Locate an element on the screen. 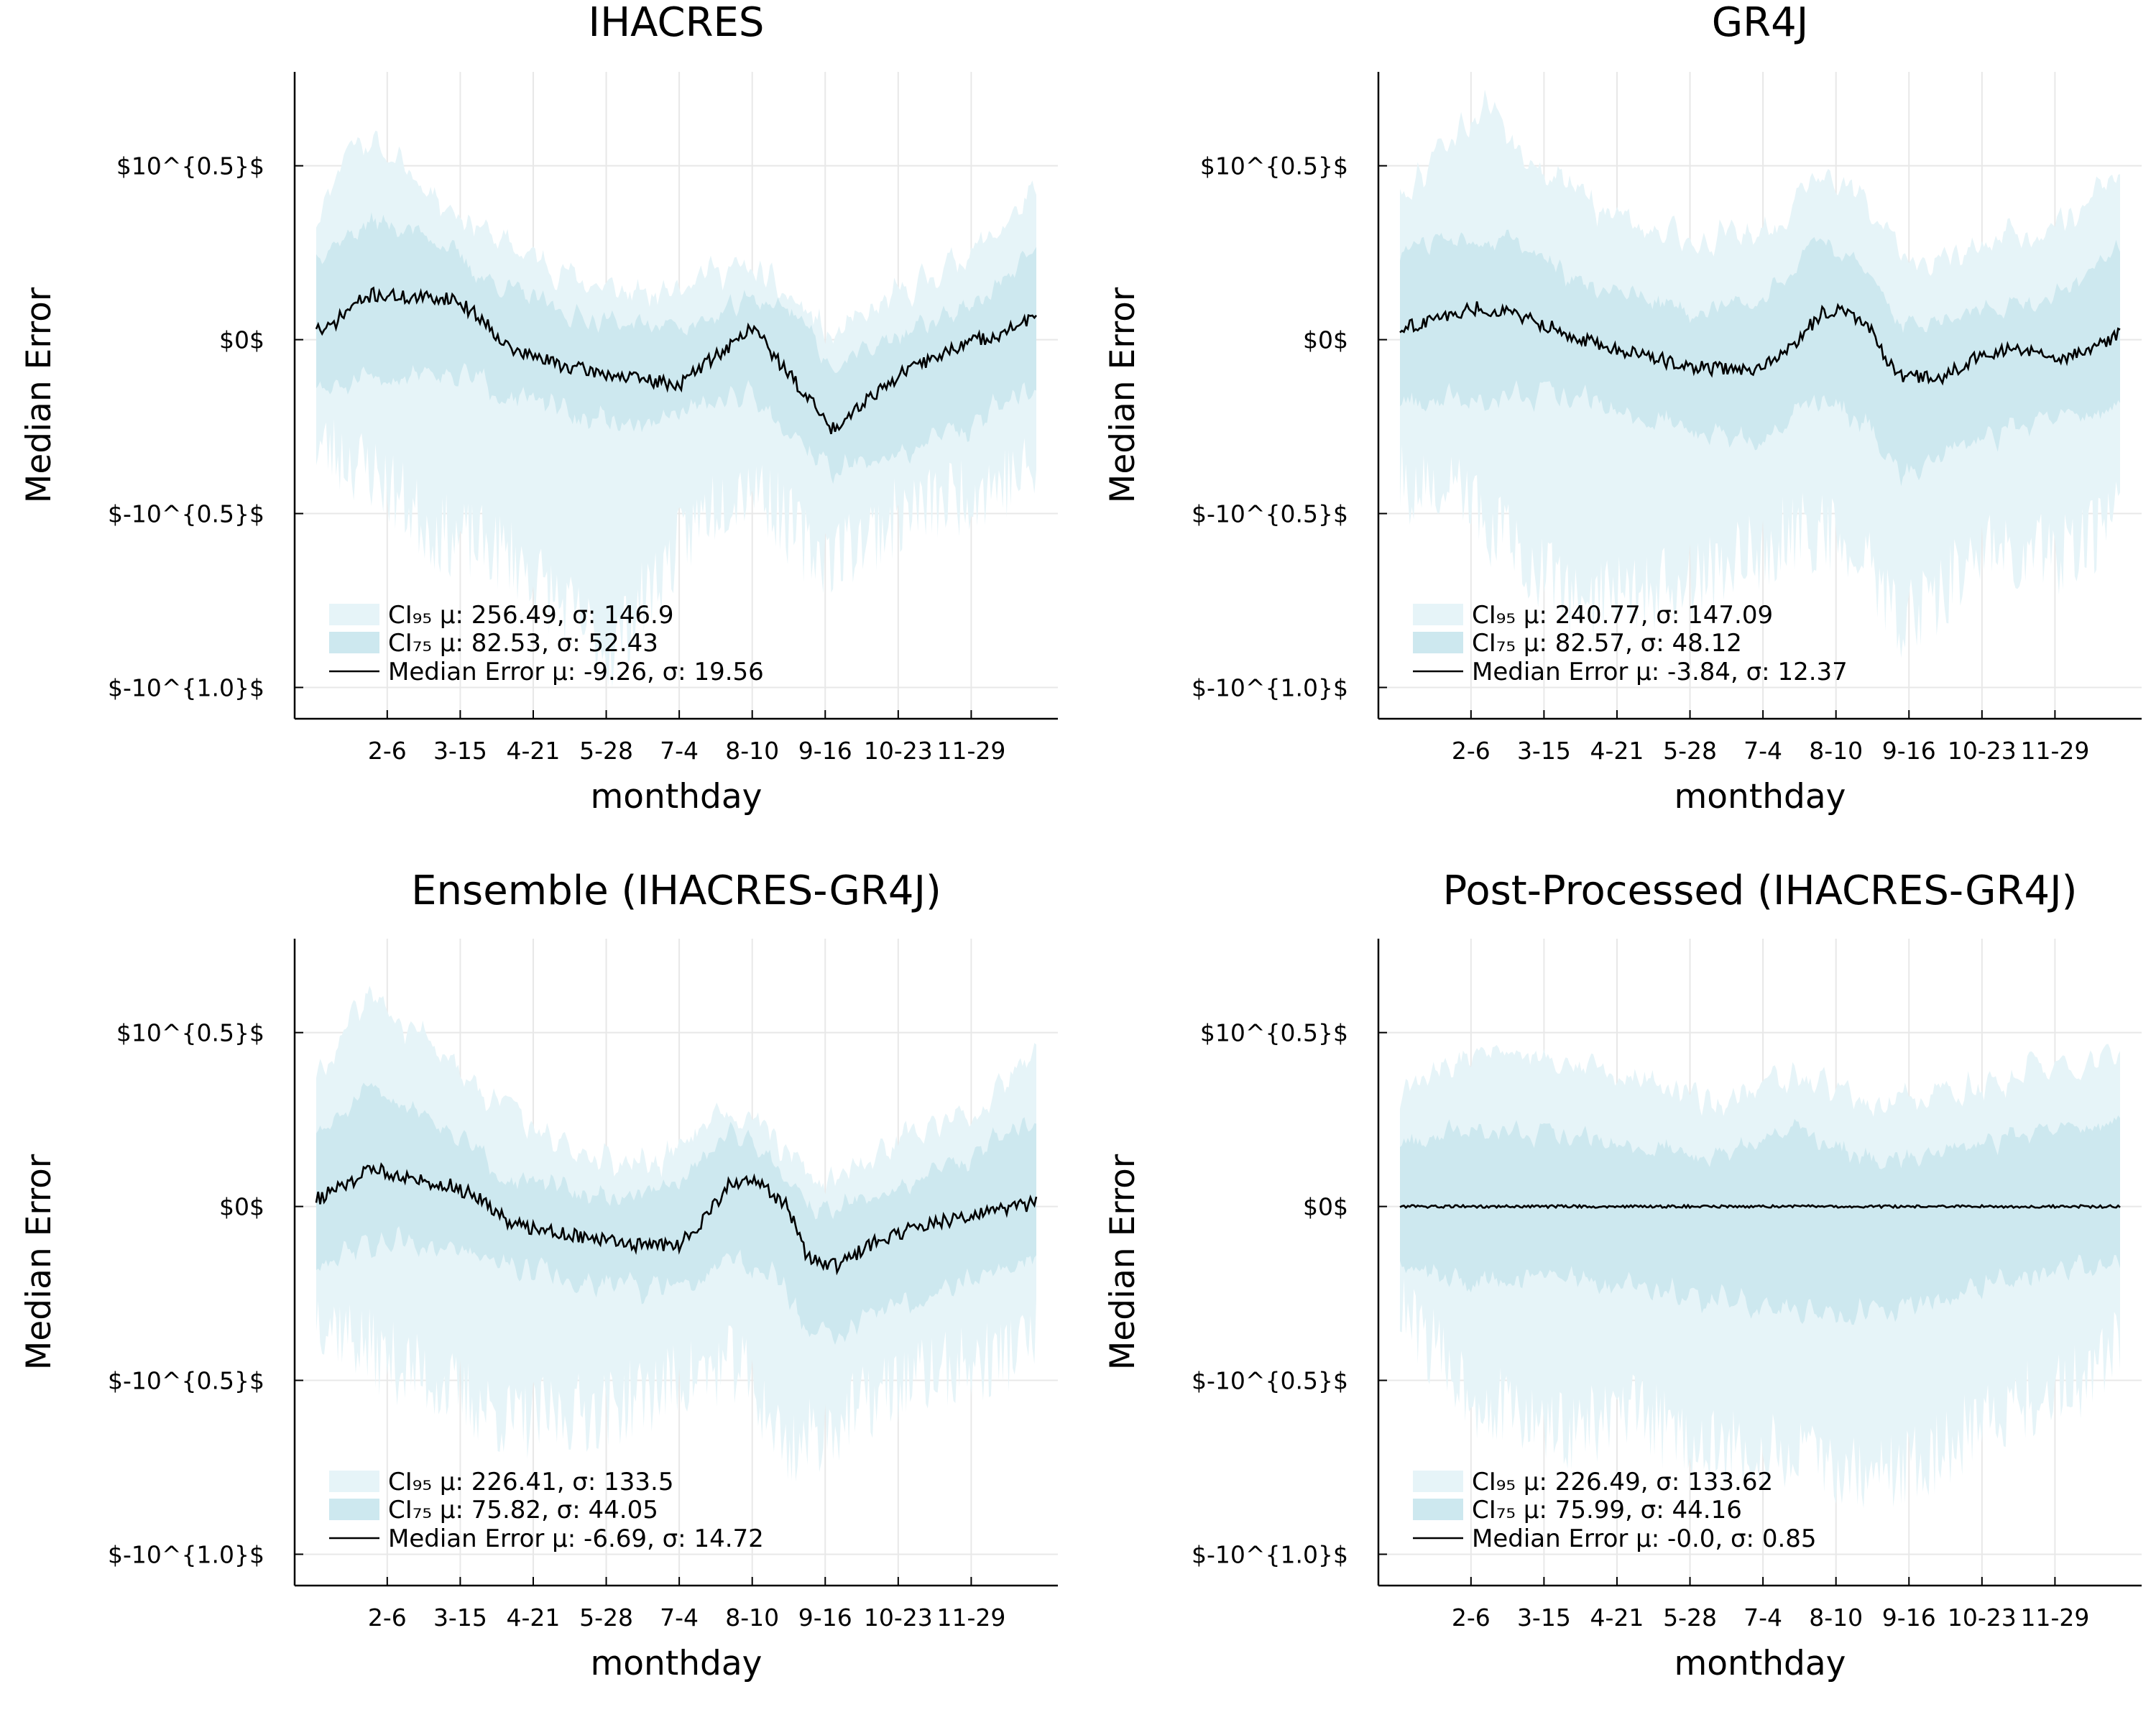  legend-label-median: Median Error μ: -3.84, σ: 12.37 is located at coordinates (1660, 672).